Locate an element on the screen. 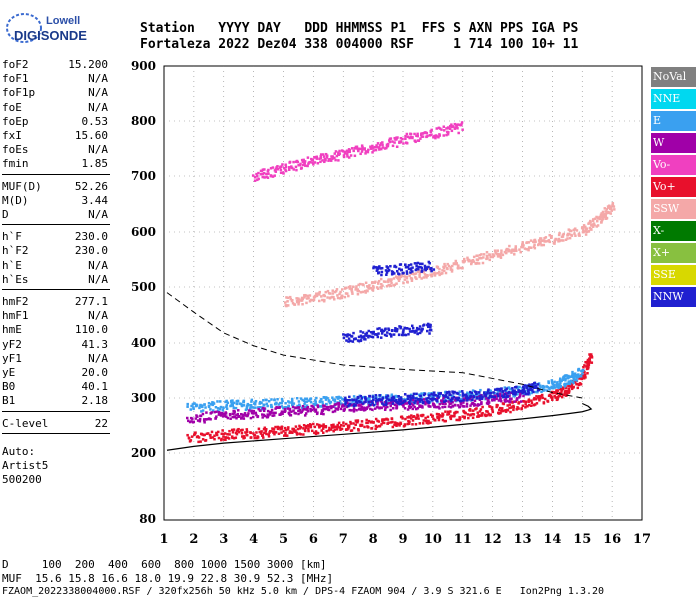 This screenshot has width=700, height=600. param-label: foEs is located at coordinates (15, 150).